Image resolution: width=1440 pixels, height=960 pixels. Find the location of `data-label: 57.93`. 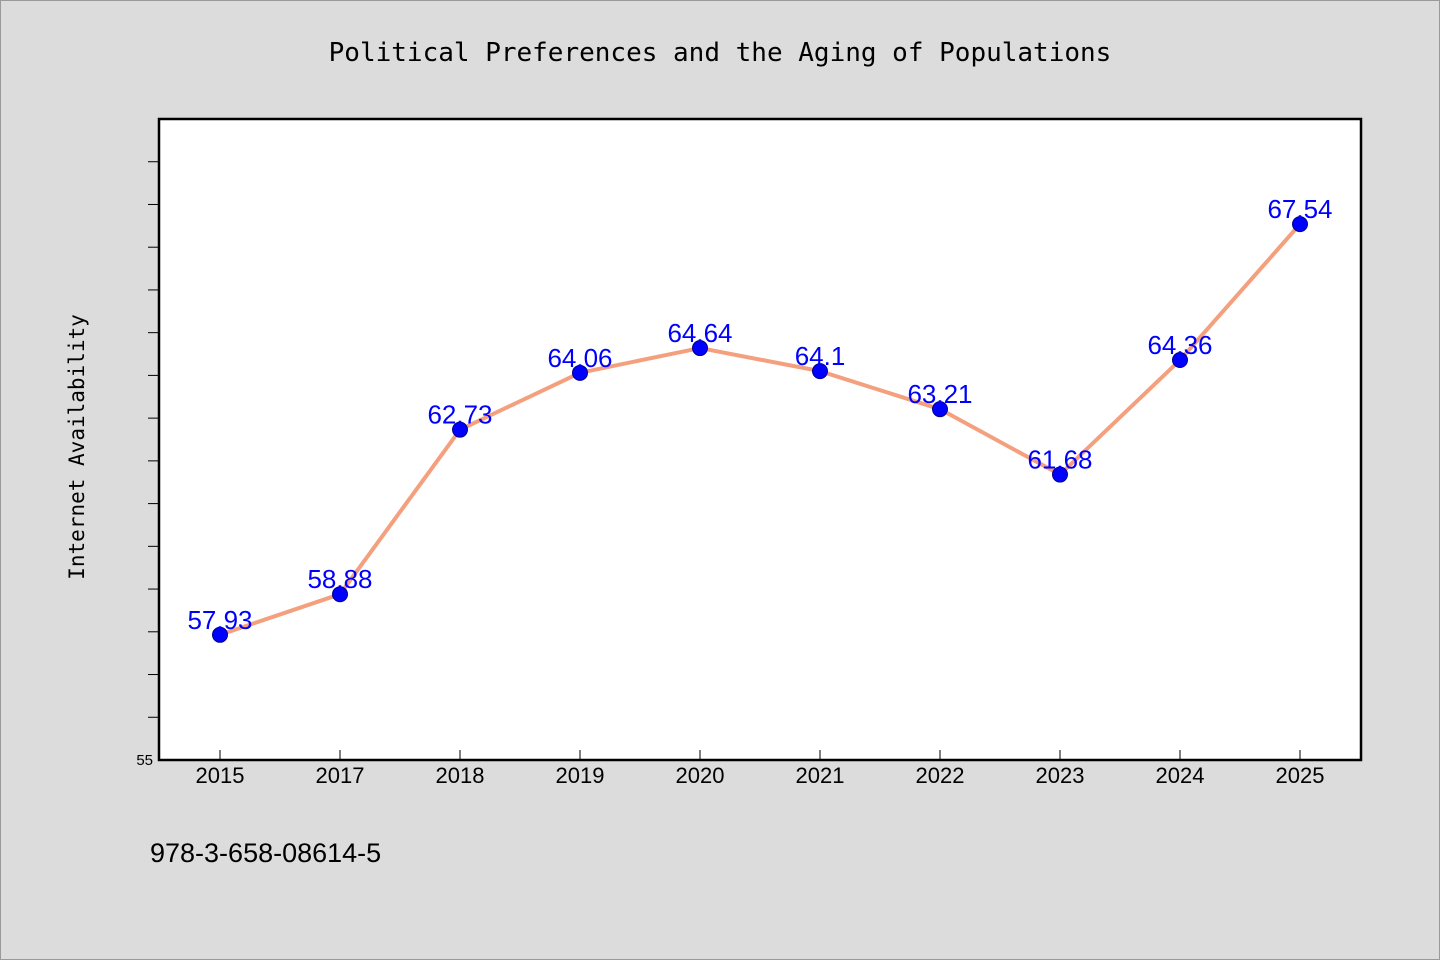

data-label: 57.93 is located at coordinates (219, 620).